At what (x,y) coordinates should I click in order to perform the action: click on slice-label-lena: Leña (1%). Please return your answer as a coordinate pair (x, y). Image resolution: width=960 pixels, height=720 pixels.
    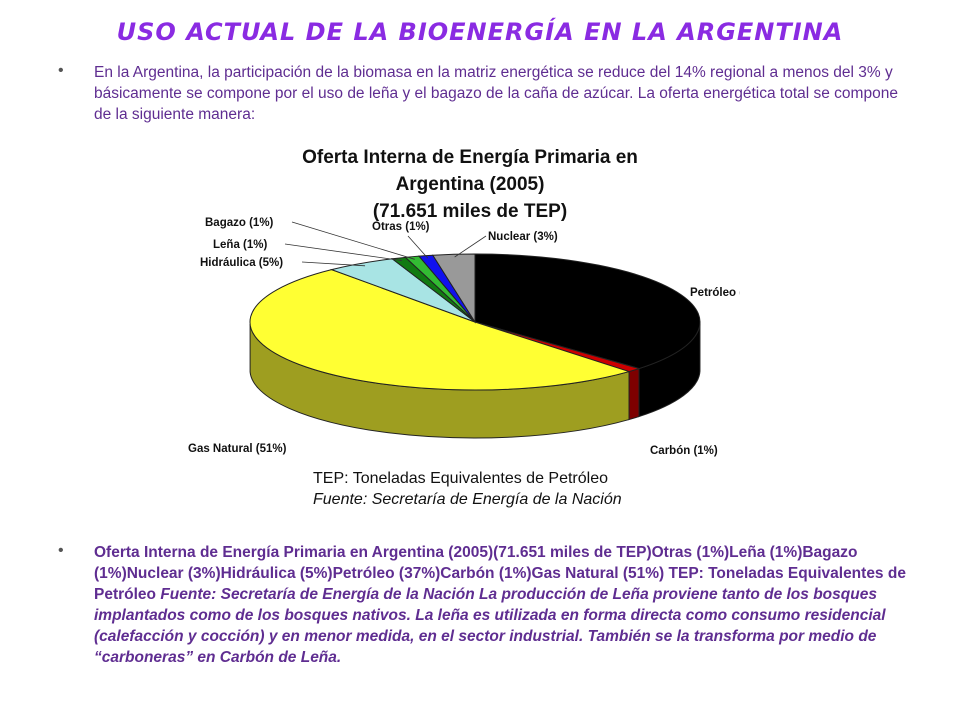
    Looking at the image, I should click on (240, 245).